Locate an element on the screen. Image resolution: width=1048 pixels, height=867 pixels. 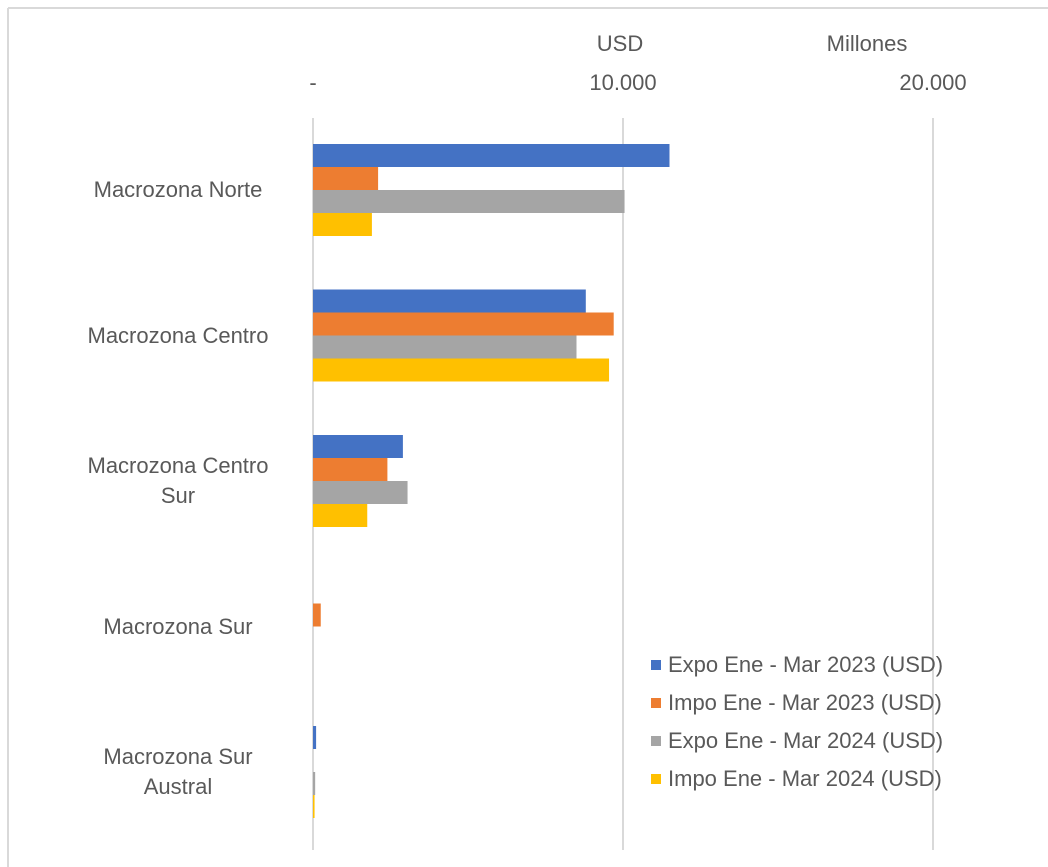
y-tick-label: Macrozona Sur is located at coordinates (178, 626).